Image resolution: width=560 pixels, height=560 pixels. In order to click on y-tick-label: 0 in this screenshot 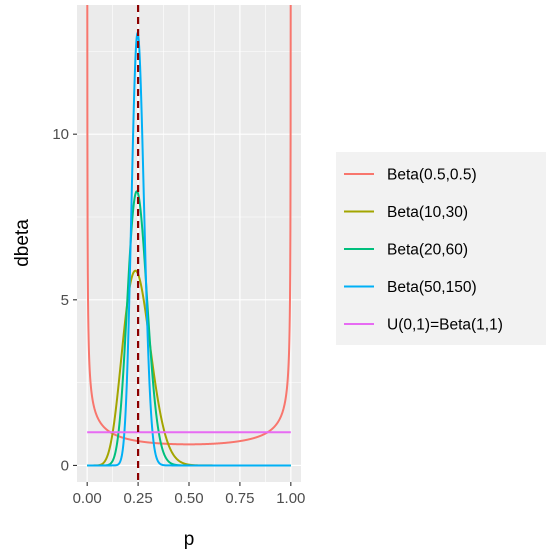, I will do `click(65, 465)`.